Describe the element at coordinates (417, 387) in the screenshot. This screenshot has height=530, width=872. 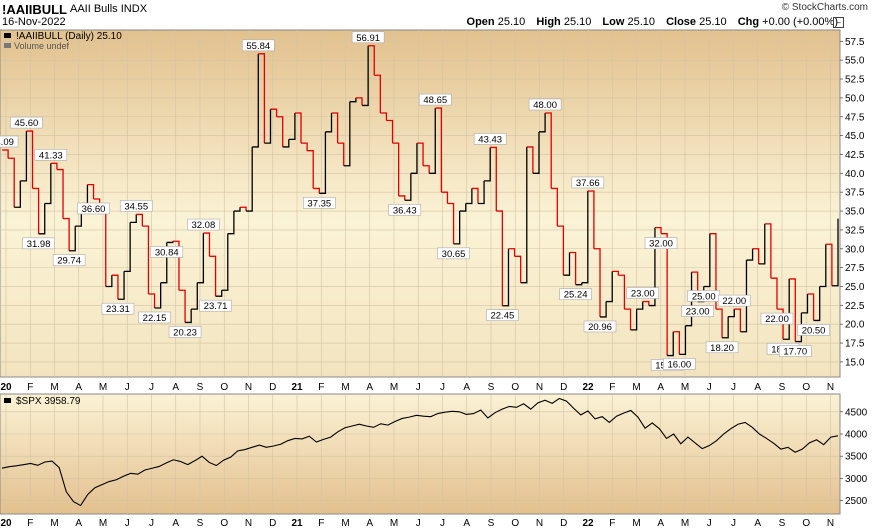
I see `bulls-x-axis: 20 F M A M J J A S O N D 21 F M A M J J A S O N D 22 F M A M J J A S O N` at that location.